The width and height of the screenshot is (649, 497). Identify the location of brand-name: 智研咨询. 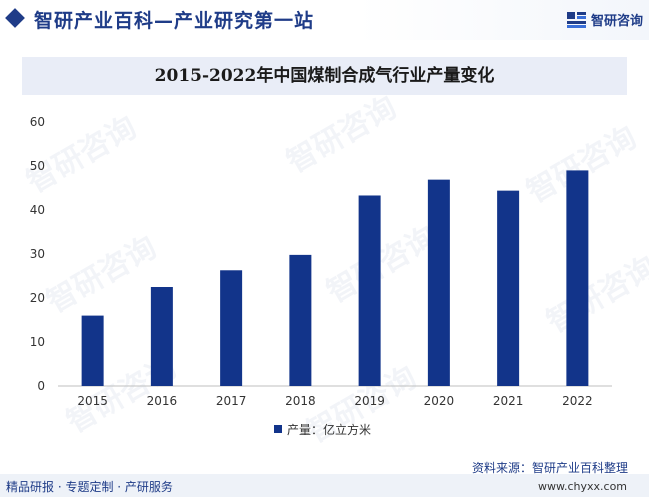
(617, 21).